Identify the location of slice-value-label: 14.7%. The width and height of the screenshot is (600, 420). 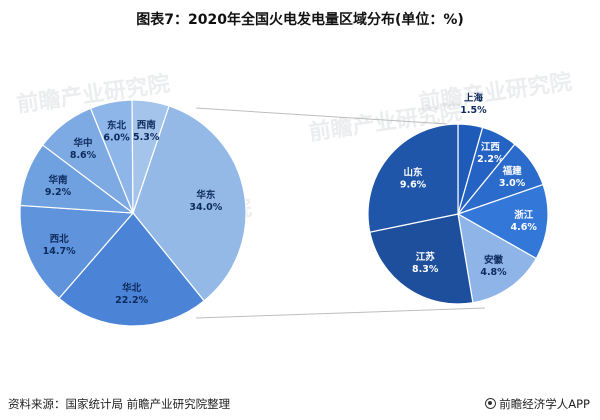
(59, 251).